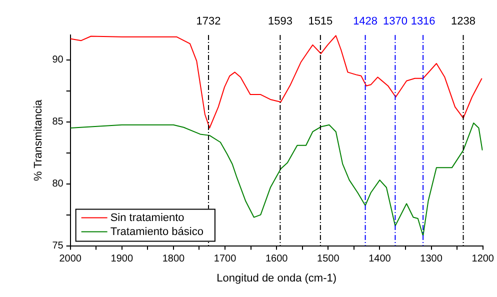 This screenshot has width=497, height=297. Describe the element at coordinates (395, 22) in the screenshot. I see `ref-line-label: 1370` at that location.